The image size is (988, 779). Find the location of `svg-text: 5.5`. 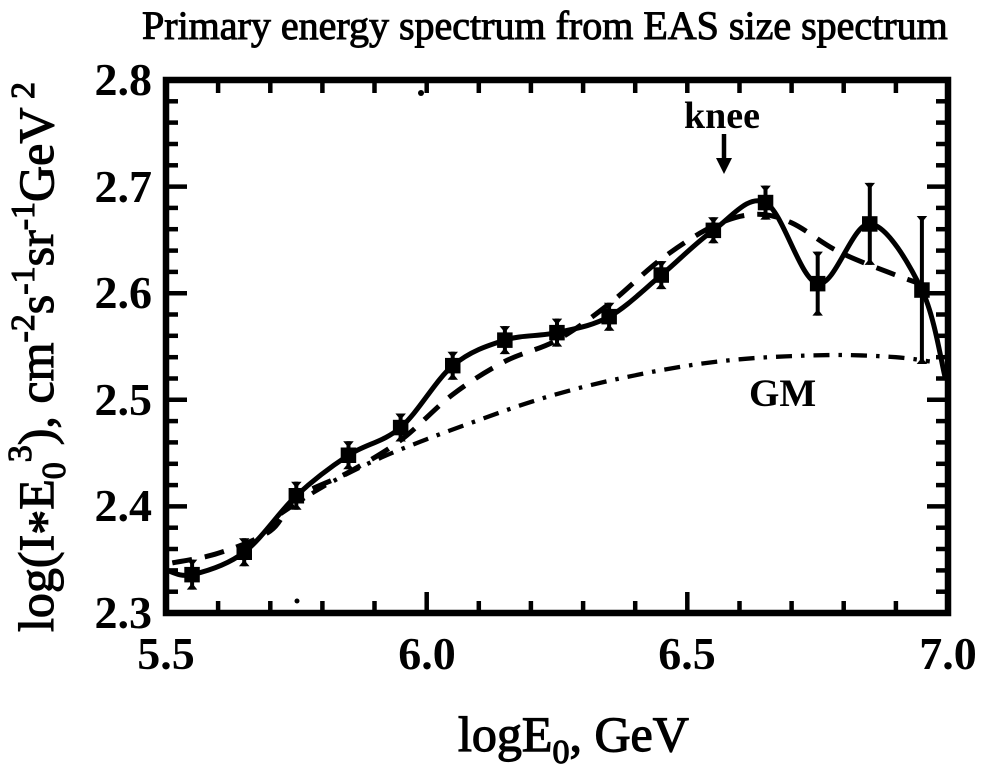

svg-text: 5.5 is located at coordinates (166, 653).